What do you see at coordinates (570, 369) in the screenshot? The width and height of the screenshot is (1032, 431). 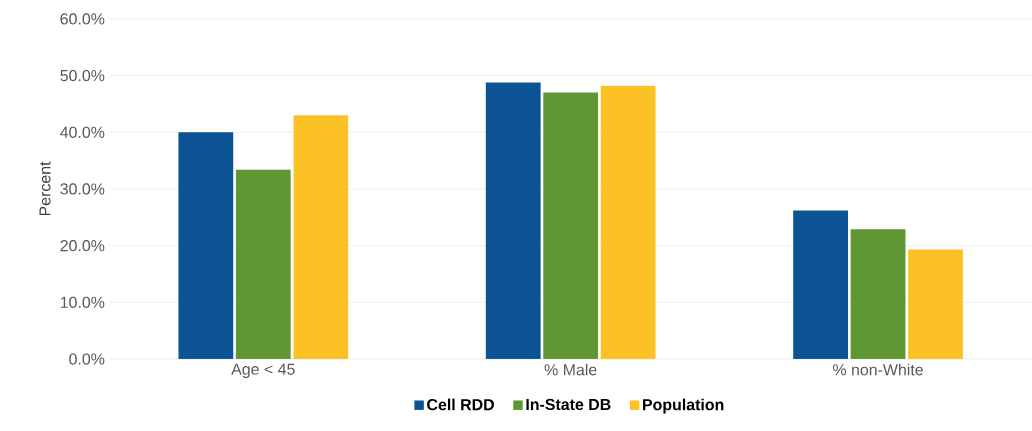 I see `x-tick-label: % Male` at bounding box center [570, 369].